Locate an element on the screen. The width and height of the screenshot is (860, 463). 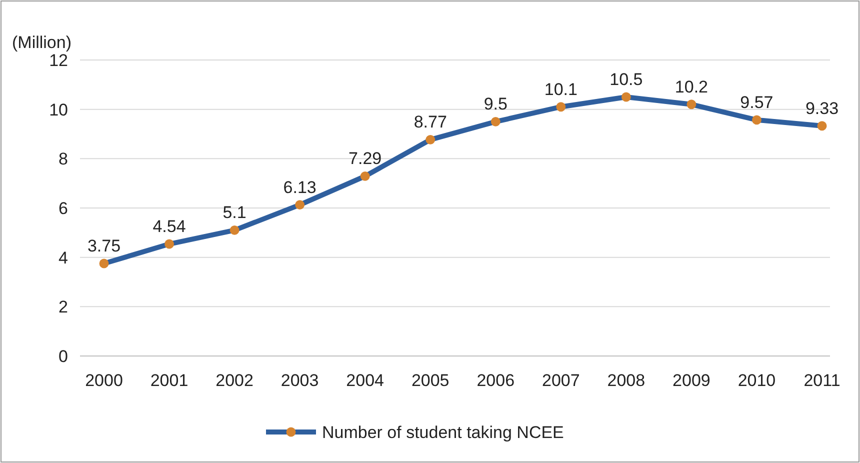
data-label: 9.5 is located at coordinates (496, 104).